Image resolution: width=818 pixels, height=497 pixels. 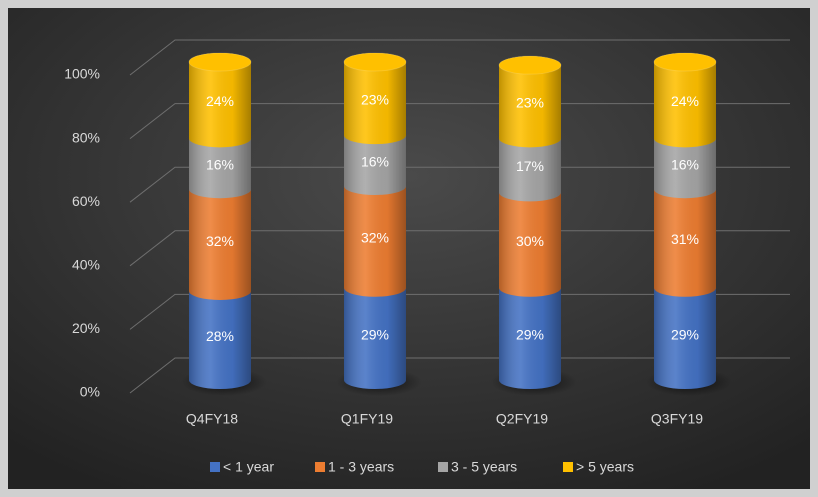 I want to click on y-tick-label: 80%, so click(x=86, y=137).